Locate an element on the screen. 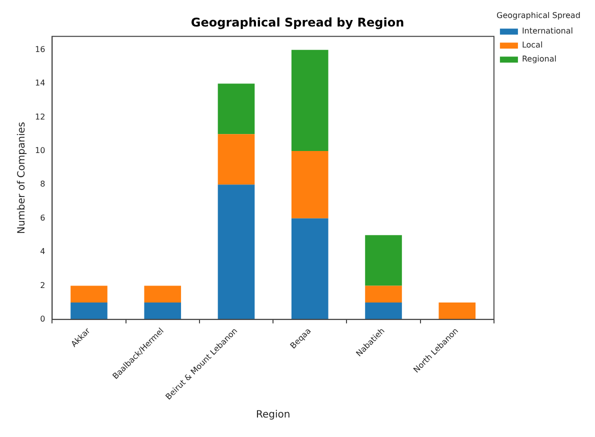  y-tick-label: 12 is located at coordinates (40, 117).